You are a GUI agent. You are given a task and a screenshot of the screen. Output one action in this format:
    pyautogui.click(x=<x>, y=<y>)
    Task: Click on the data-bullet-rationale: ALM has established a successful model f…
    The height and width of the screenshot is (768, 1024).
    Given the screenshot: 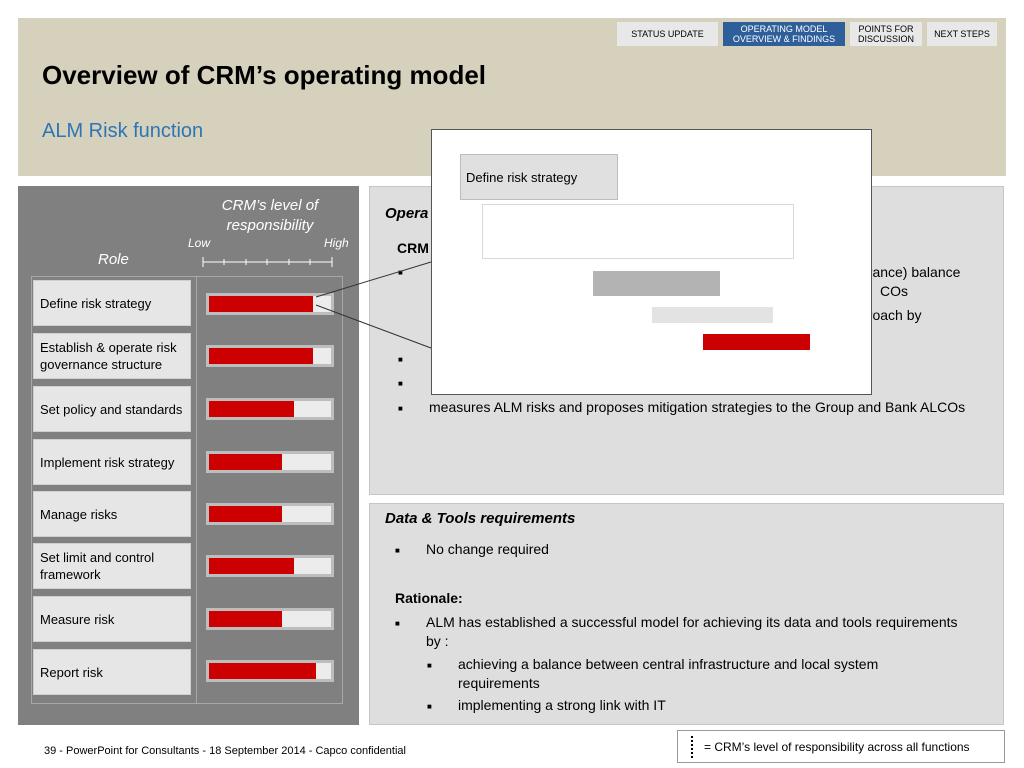 What is the action you would take?
    pyautogui.click(x=692, y=631)
    